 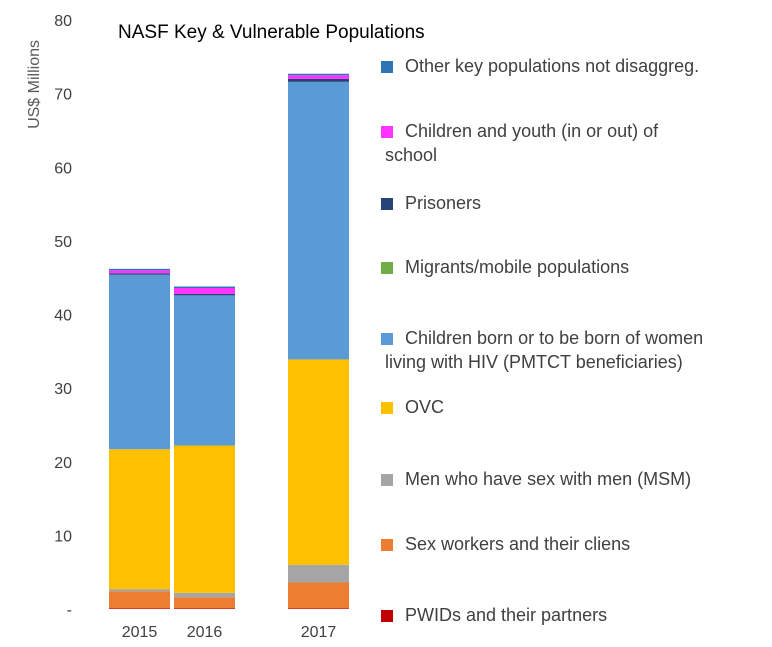 I want to click on chart-title: NASF Key & Vulnerable Populations, so click(x=271, y=32).